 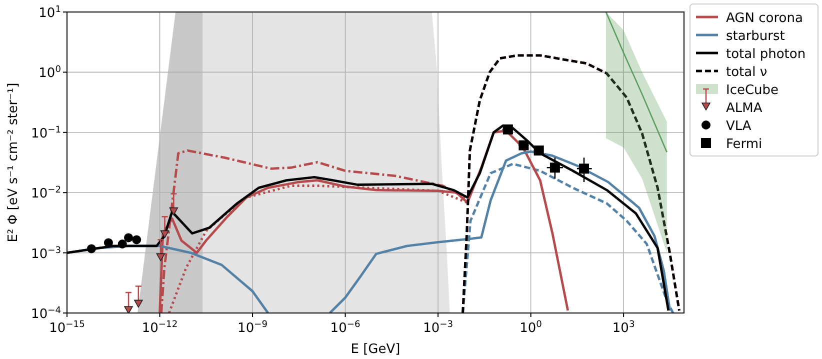 I want to click on legend-label: total ν, so click(x=747, y=72).